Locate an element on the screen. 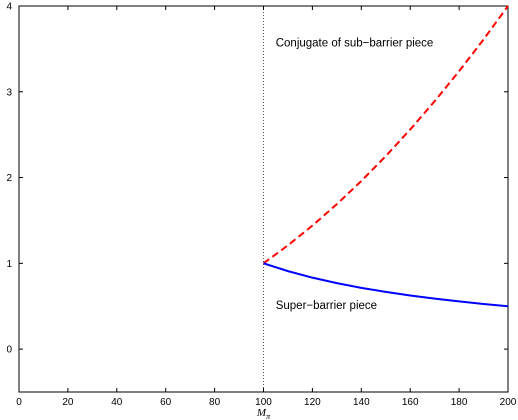 The image size is (518, 420). x-axis-label-sub: π is located at coordinates (268, 416).